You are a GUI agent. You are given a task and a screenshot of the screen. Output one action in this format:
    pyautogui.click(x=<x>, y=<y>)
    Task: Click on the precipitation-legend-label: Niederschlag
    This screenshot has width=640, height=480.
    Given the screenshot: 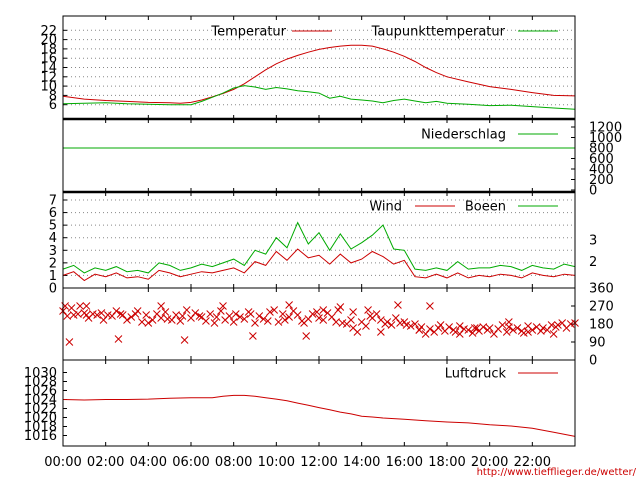 What is the action you would take?
    pyautogui.click(x=463, y=135)
    